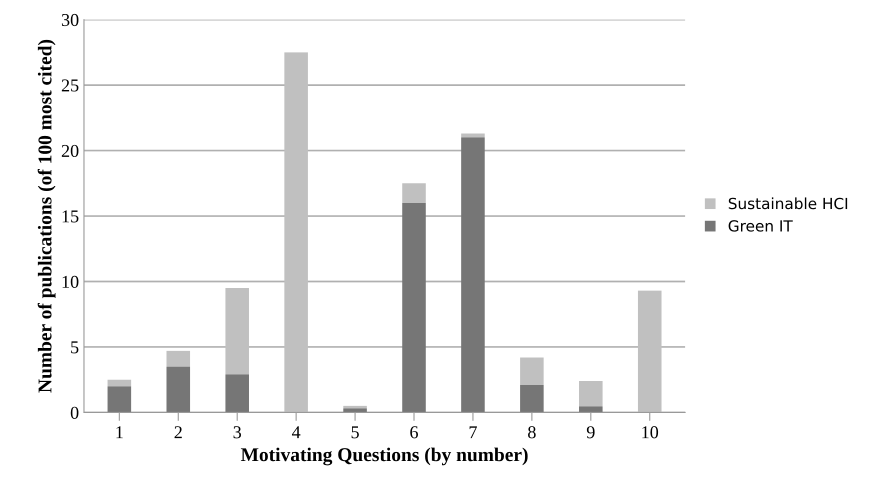  Describe the element at coordinates (238, 432) in the screenshot. I see `x-tick-label: 3` at that location.